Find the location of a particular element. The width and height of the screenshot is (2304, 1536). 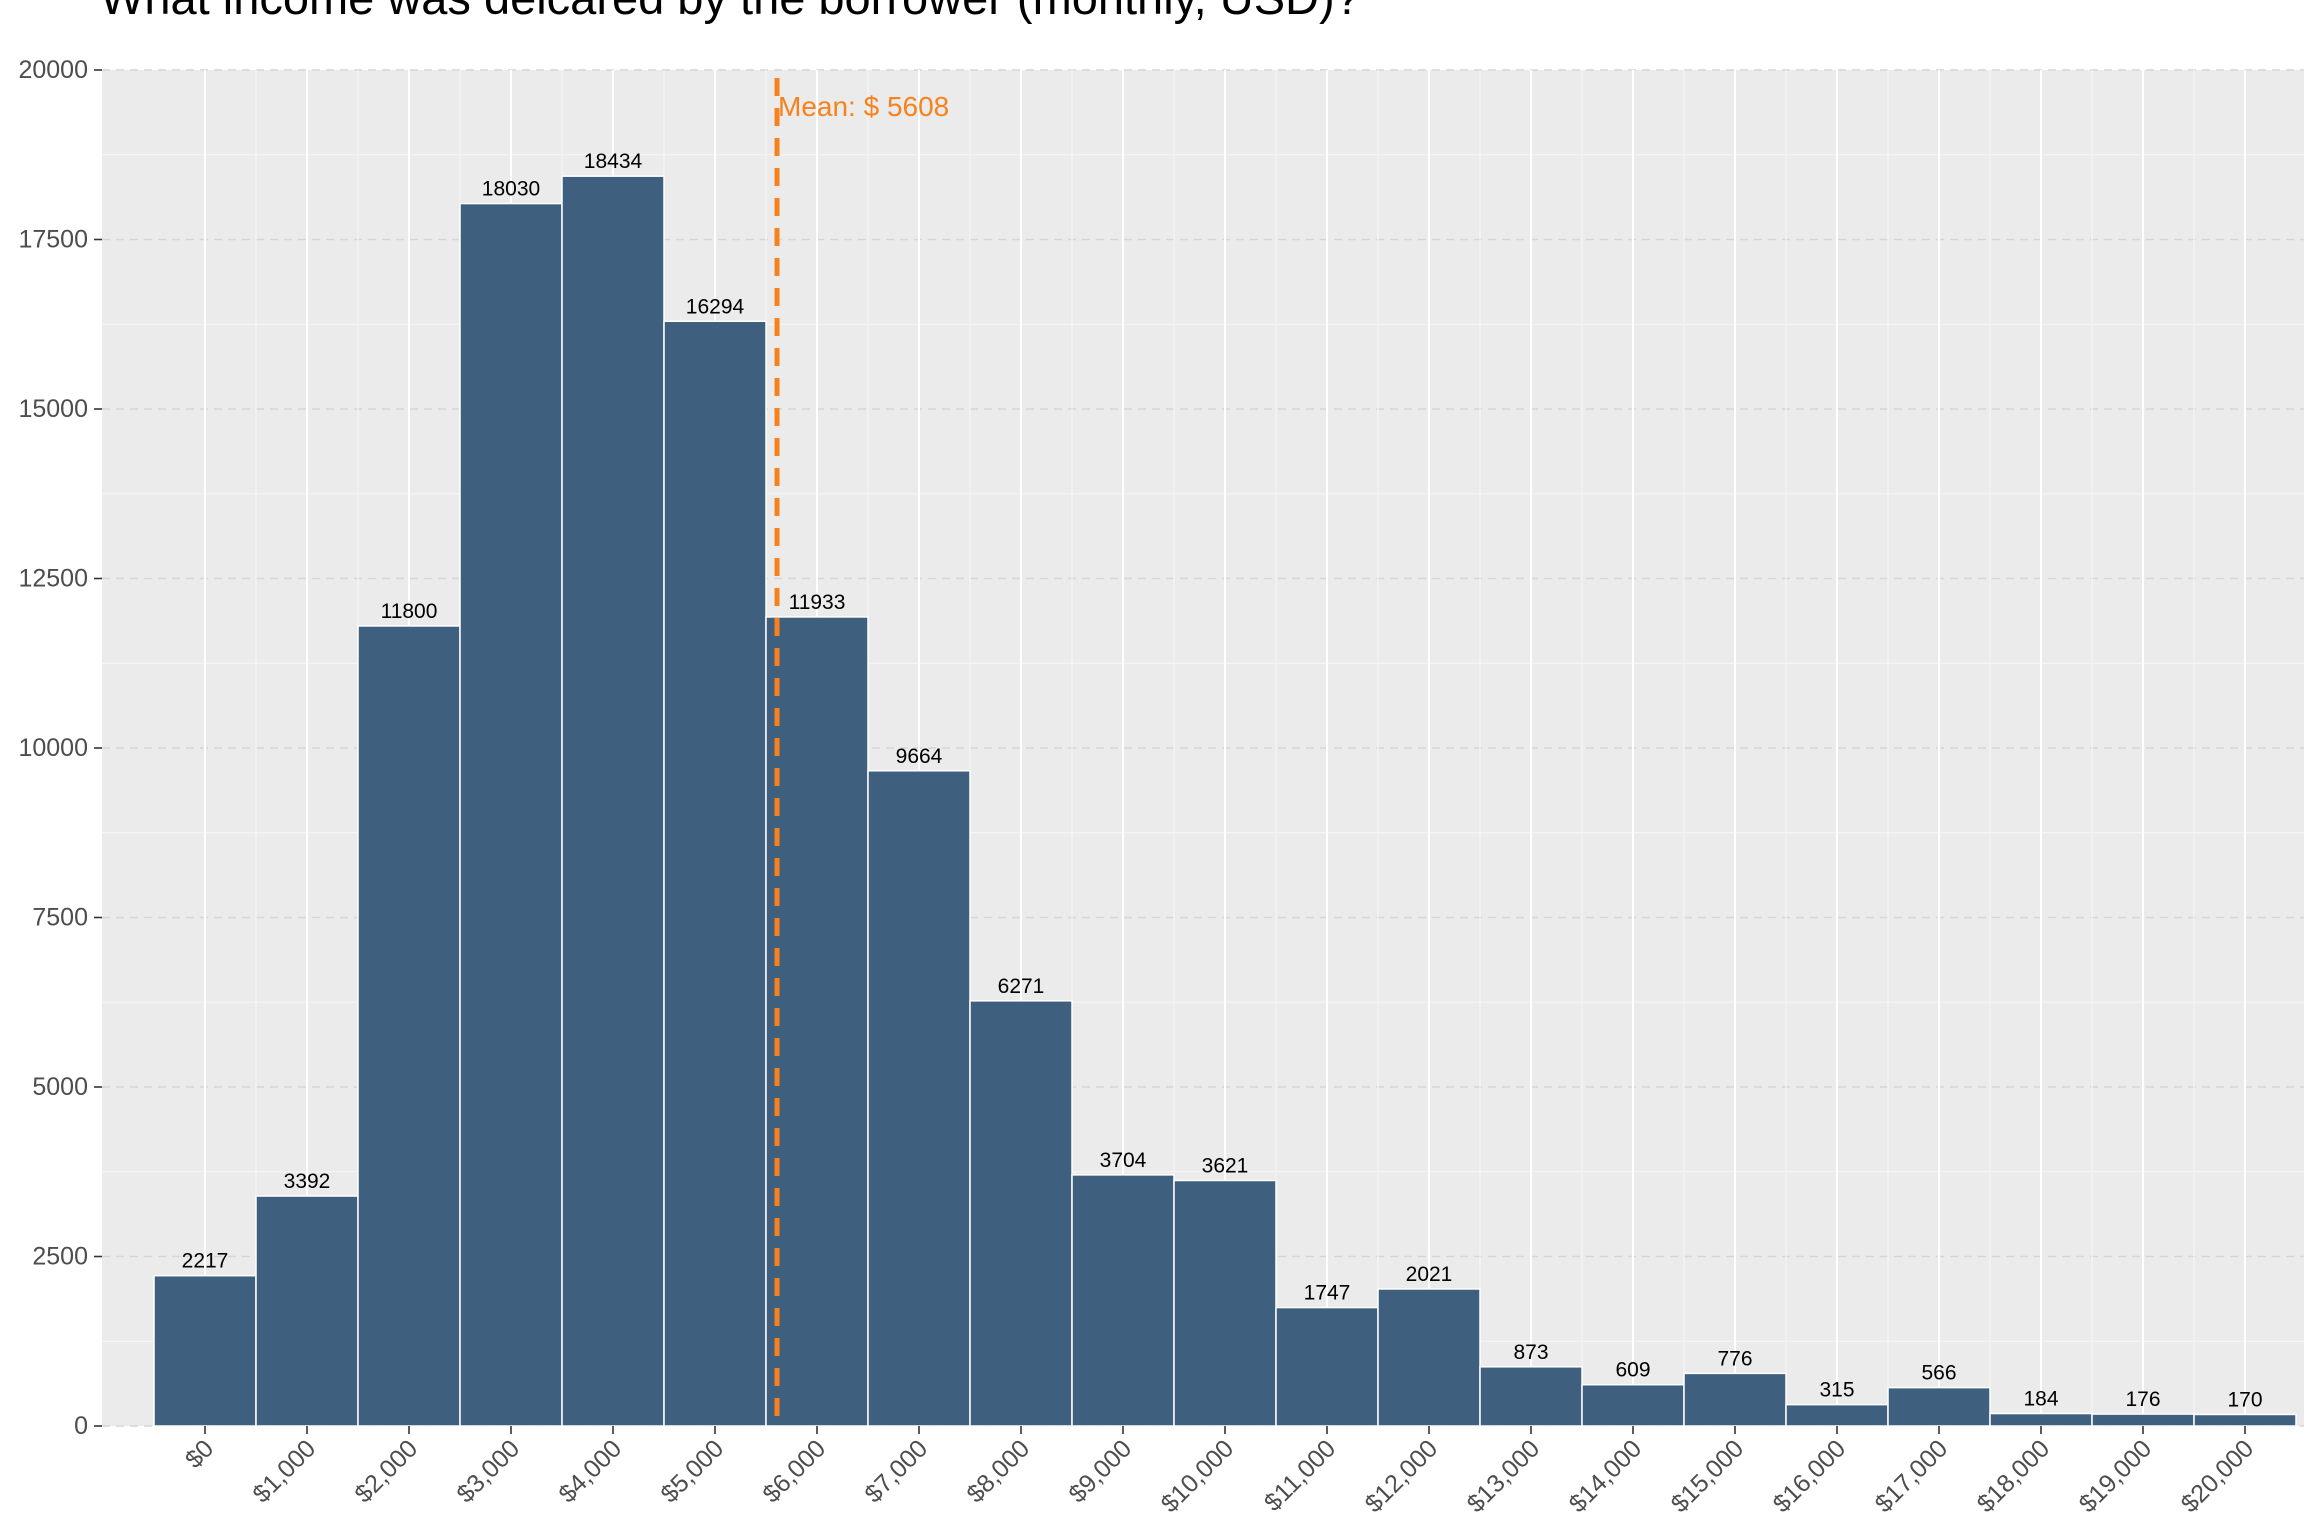

x-tick-label: $8,000 is located at coordinates (998, 1471).